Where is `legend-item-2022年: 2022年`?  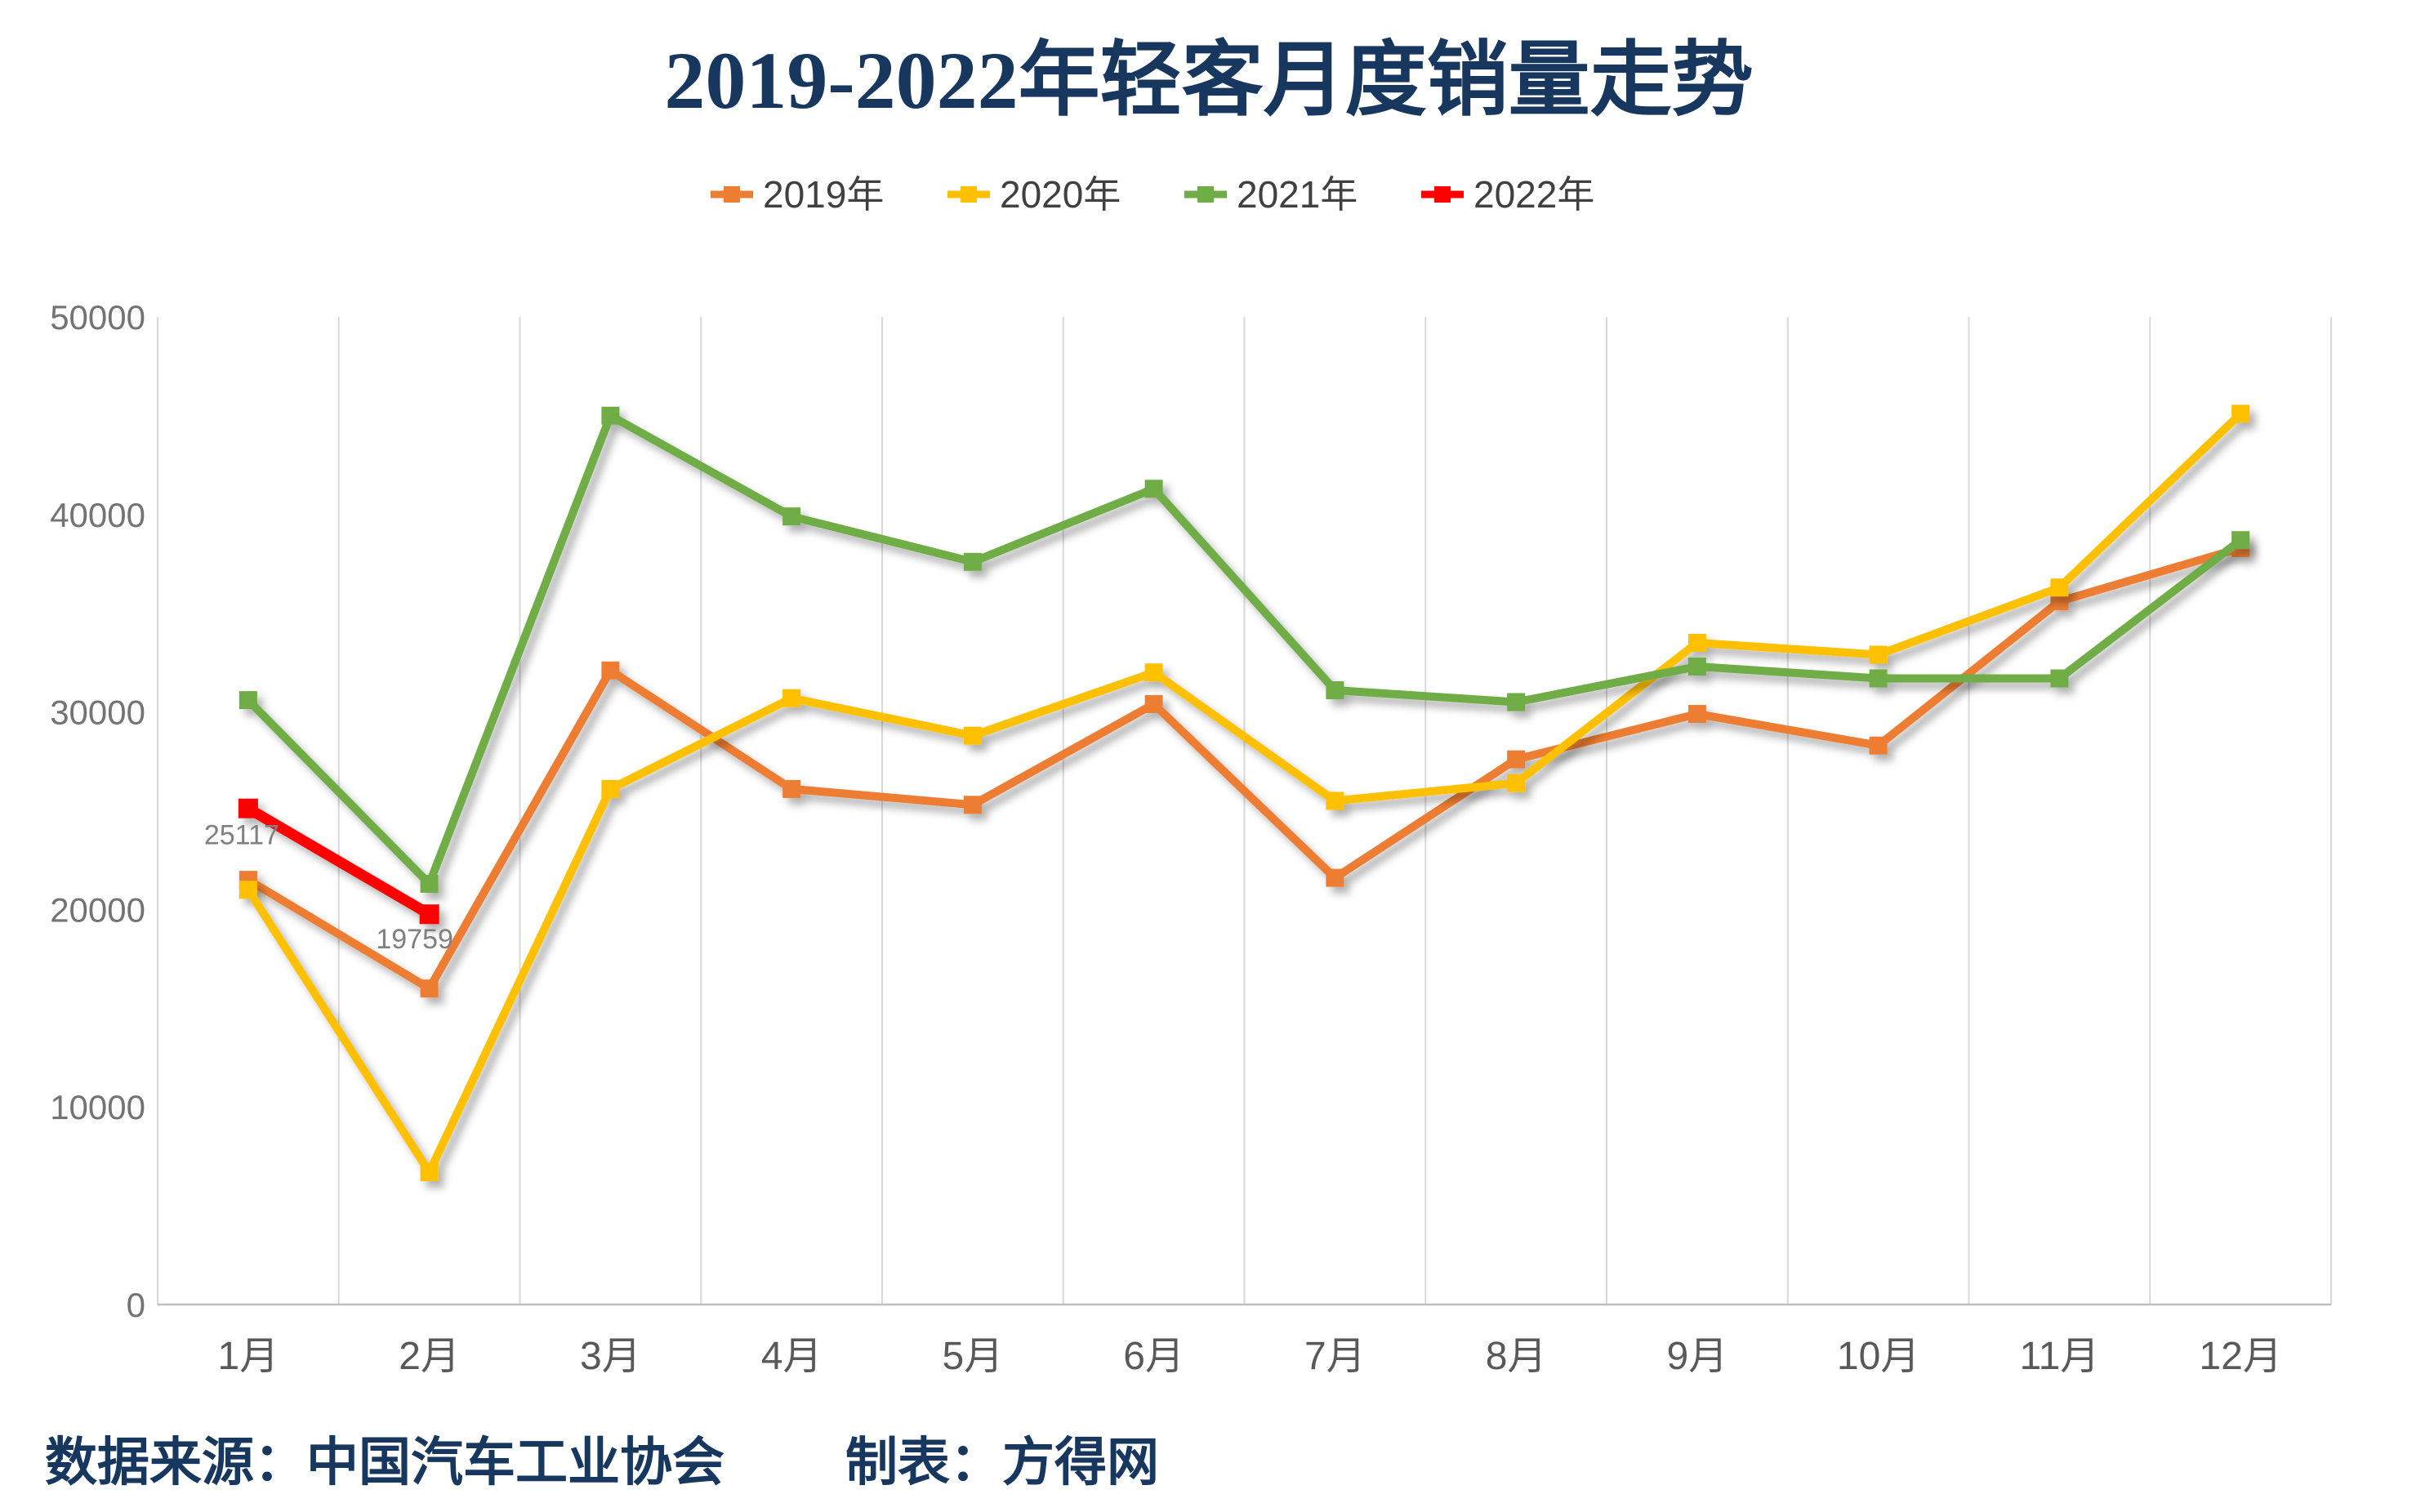 legend-item-2022年: 2022年 is located at coordinates (1507, 195).